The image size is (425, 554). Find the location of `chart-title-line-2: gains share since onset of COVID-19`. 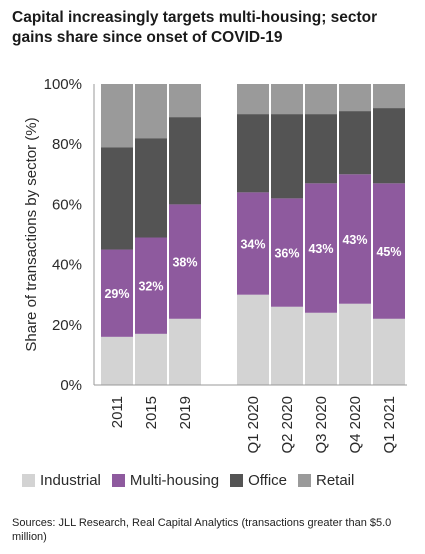

chart-title-line-2: gains share since onset of COVID-19 is located at coordinates (147, 37).